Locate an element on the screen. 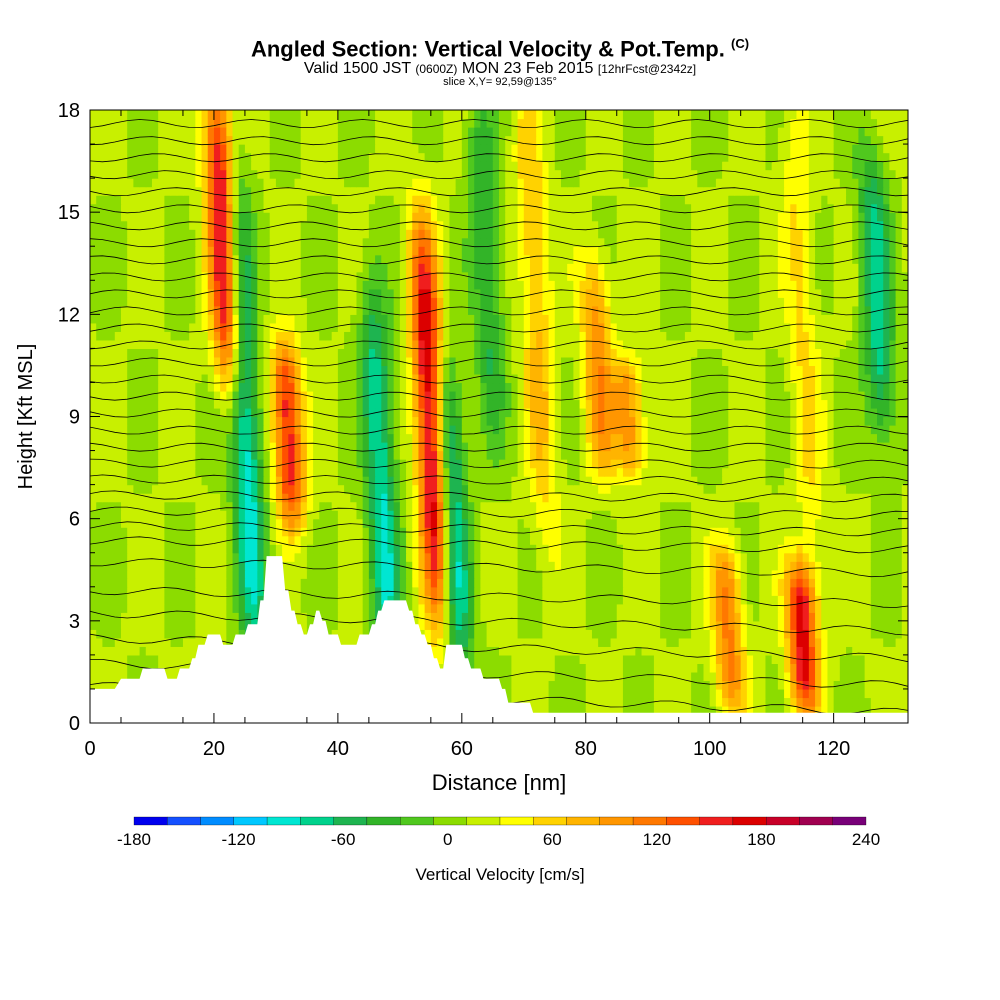 This screenshot has width=1000, height=1000. chart-title-units: (C) is located at coordinates (740, 43).